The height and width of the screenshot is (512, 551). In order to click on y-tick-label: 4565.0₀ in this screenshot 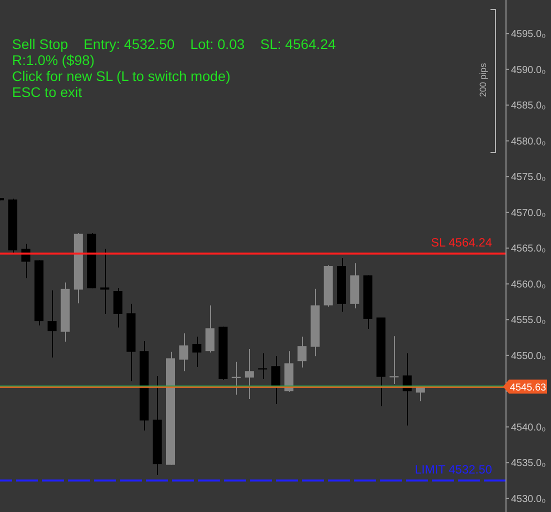, I will do `click(528, 249)`.